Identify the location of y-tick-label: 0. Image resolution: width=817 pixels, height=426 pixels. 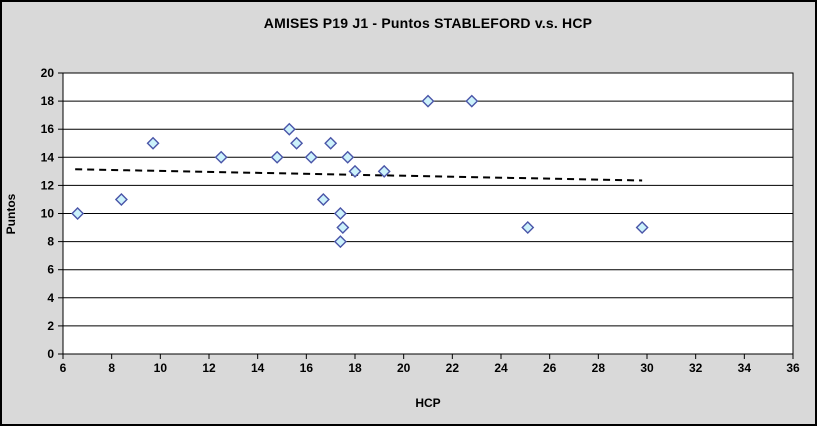
(50, 354).